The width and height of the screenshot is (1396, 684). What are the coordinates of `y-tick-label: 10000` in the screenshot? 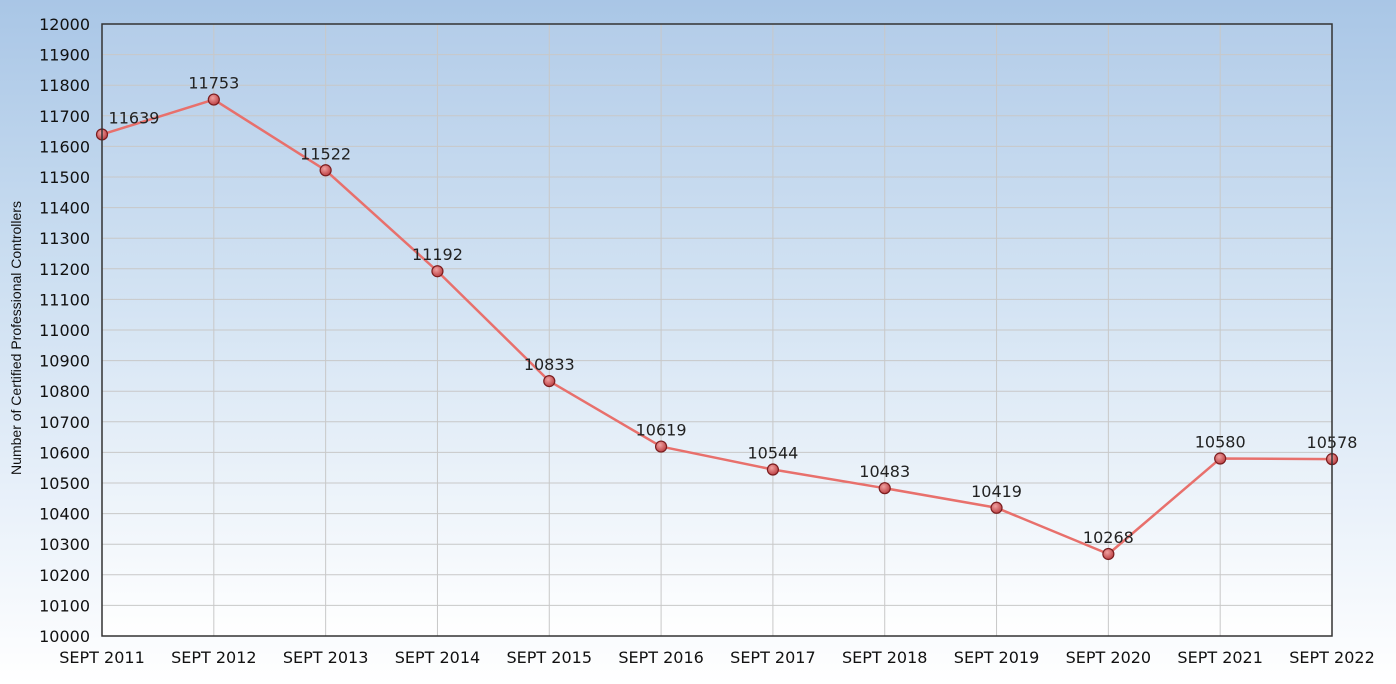 It's located at (64, 636).